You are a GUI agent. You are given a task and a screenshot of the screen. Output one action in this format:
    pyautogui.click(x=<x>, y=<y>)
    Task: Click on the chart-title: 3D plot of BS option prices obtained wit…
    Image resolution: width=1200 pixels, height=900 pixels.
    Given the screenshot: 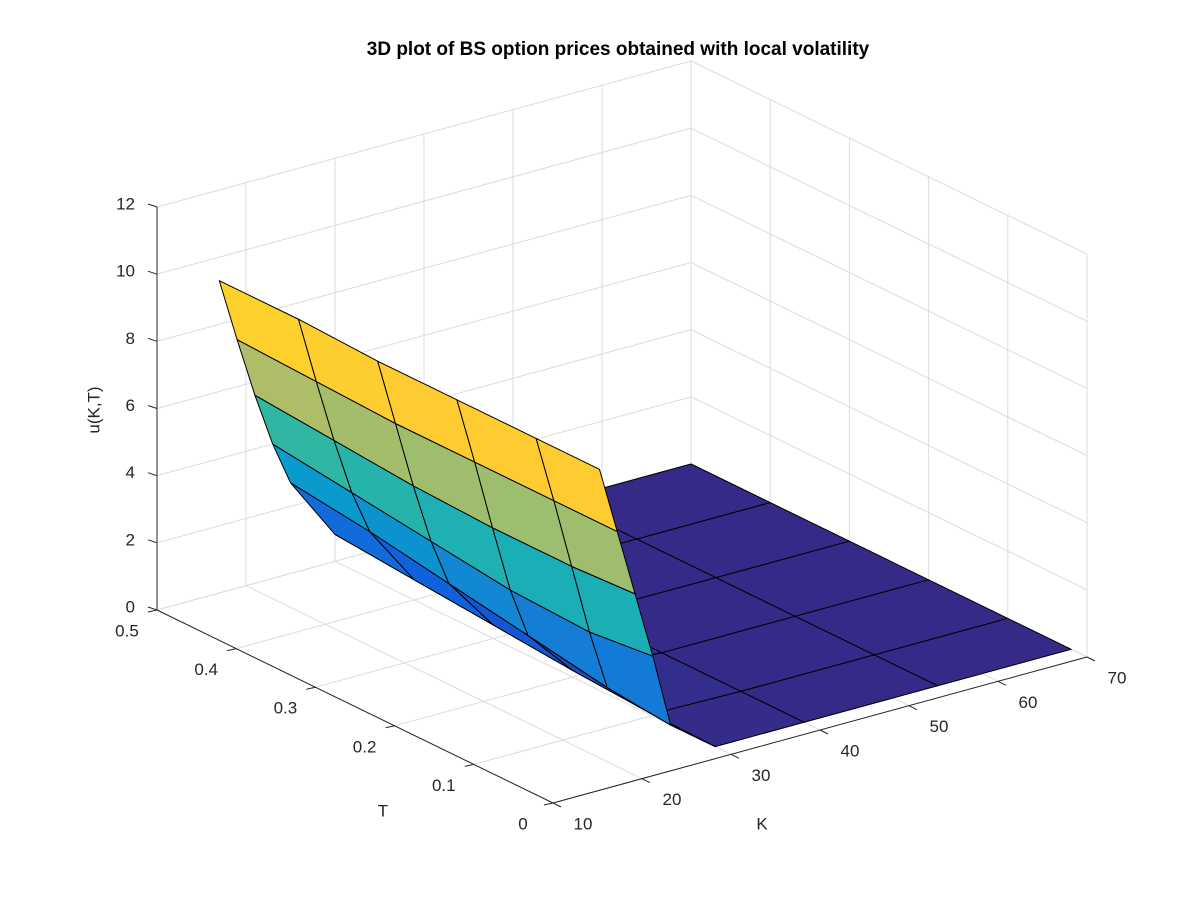 What is the action you would take?
    pyautogui.click(x=618, y=49)
    